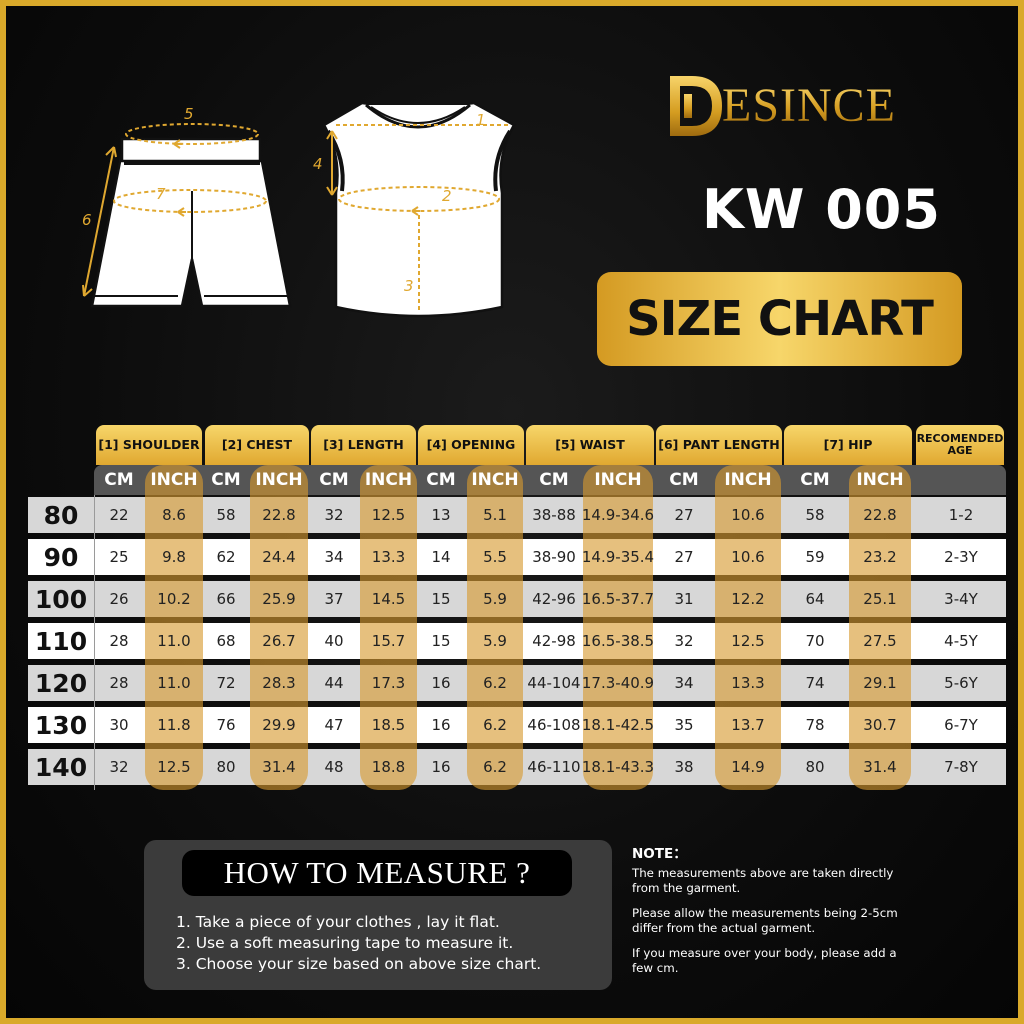  I want to click on column-header: RECOMENDED AGE, so click(960, 445).